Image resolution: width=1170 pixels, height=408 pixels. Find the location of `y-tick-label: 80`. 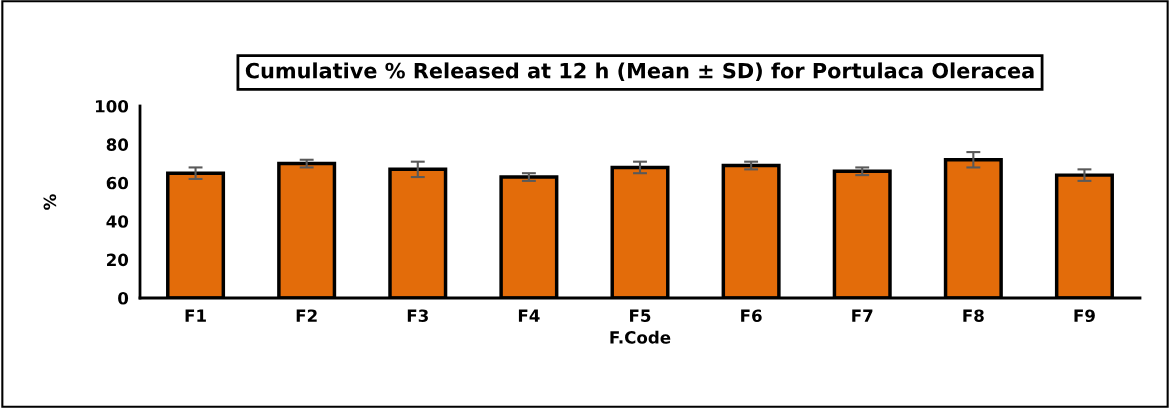

y-tick-label: 80 is located at coordinates (117, 144).